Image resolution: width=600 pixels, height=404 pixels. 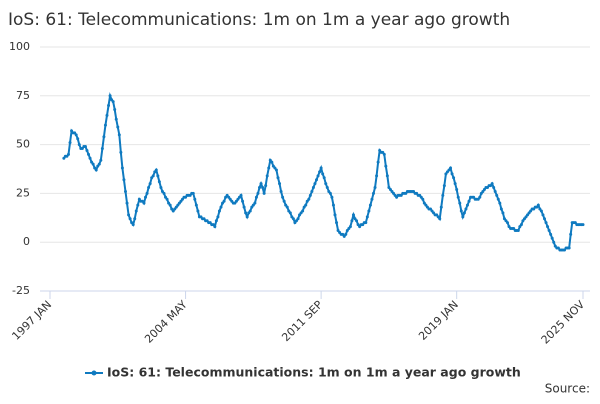 What do you see at coordinates (26, 241) in the screenshot?
I see `y-tick-label: 0` at bounding box center [26, 241].